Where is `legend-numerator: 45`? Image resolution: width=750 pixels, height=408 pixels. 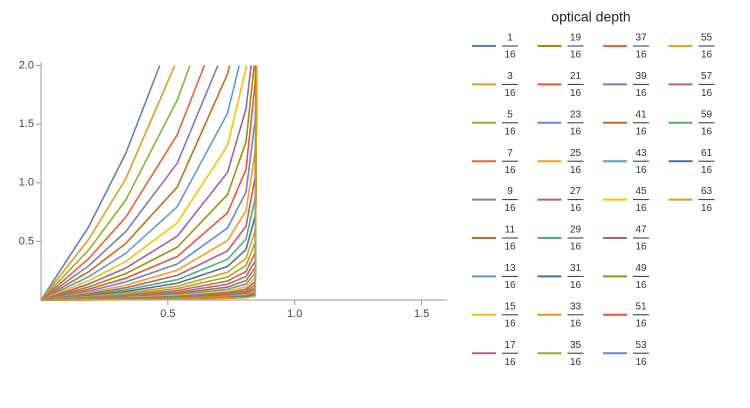 legend-numerator: 45 is located at coordinates (641, 191).